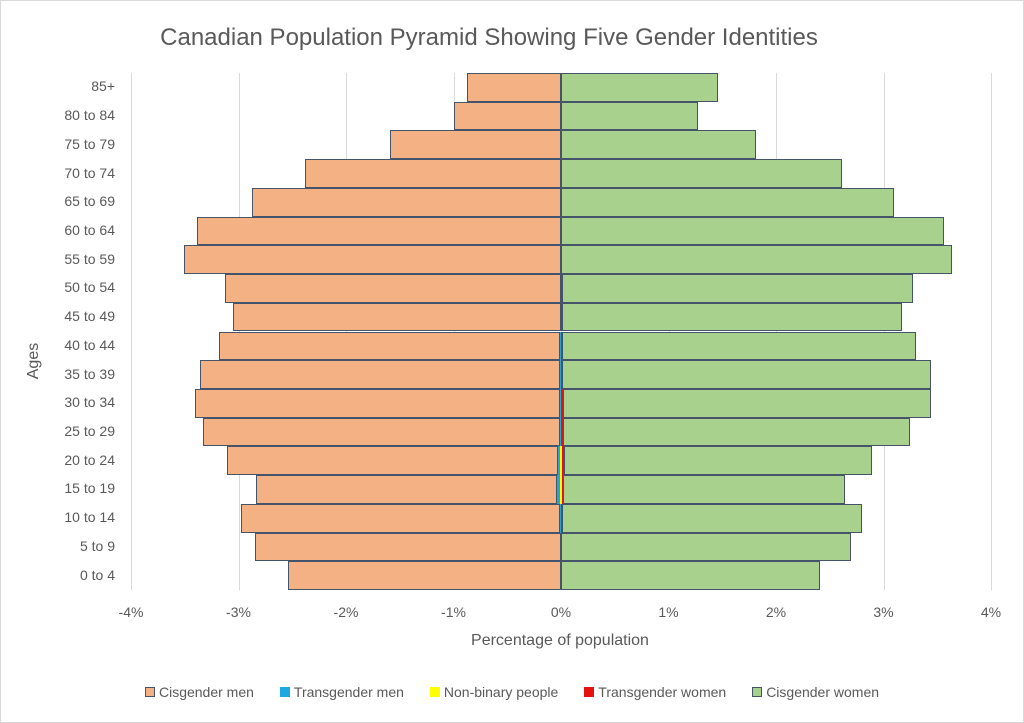 This screenshot has height=723, width=1024. I want to click on y-tick-label: 10 to 14, so click(89, 517).